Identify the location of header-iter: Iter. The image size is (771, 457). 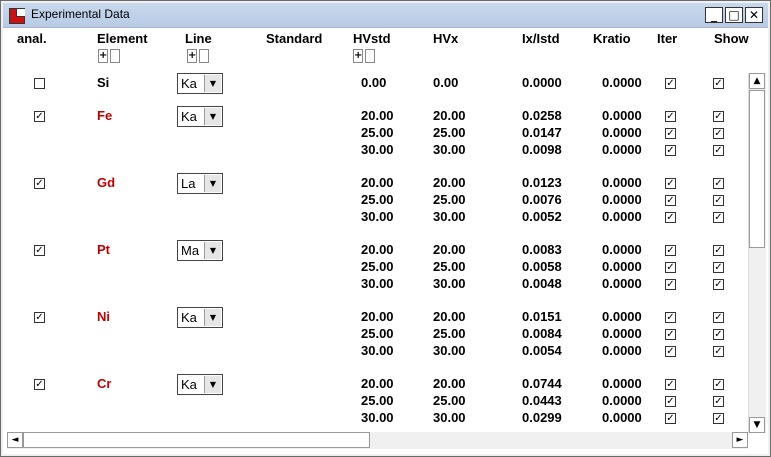
(667, 38).